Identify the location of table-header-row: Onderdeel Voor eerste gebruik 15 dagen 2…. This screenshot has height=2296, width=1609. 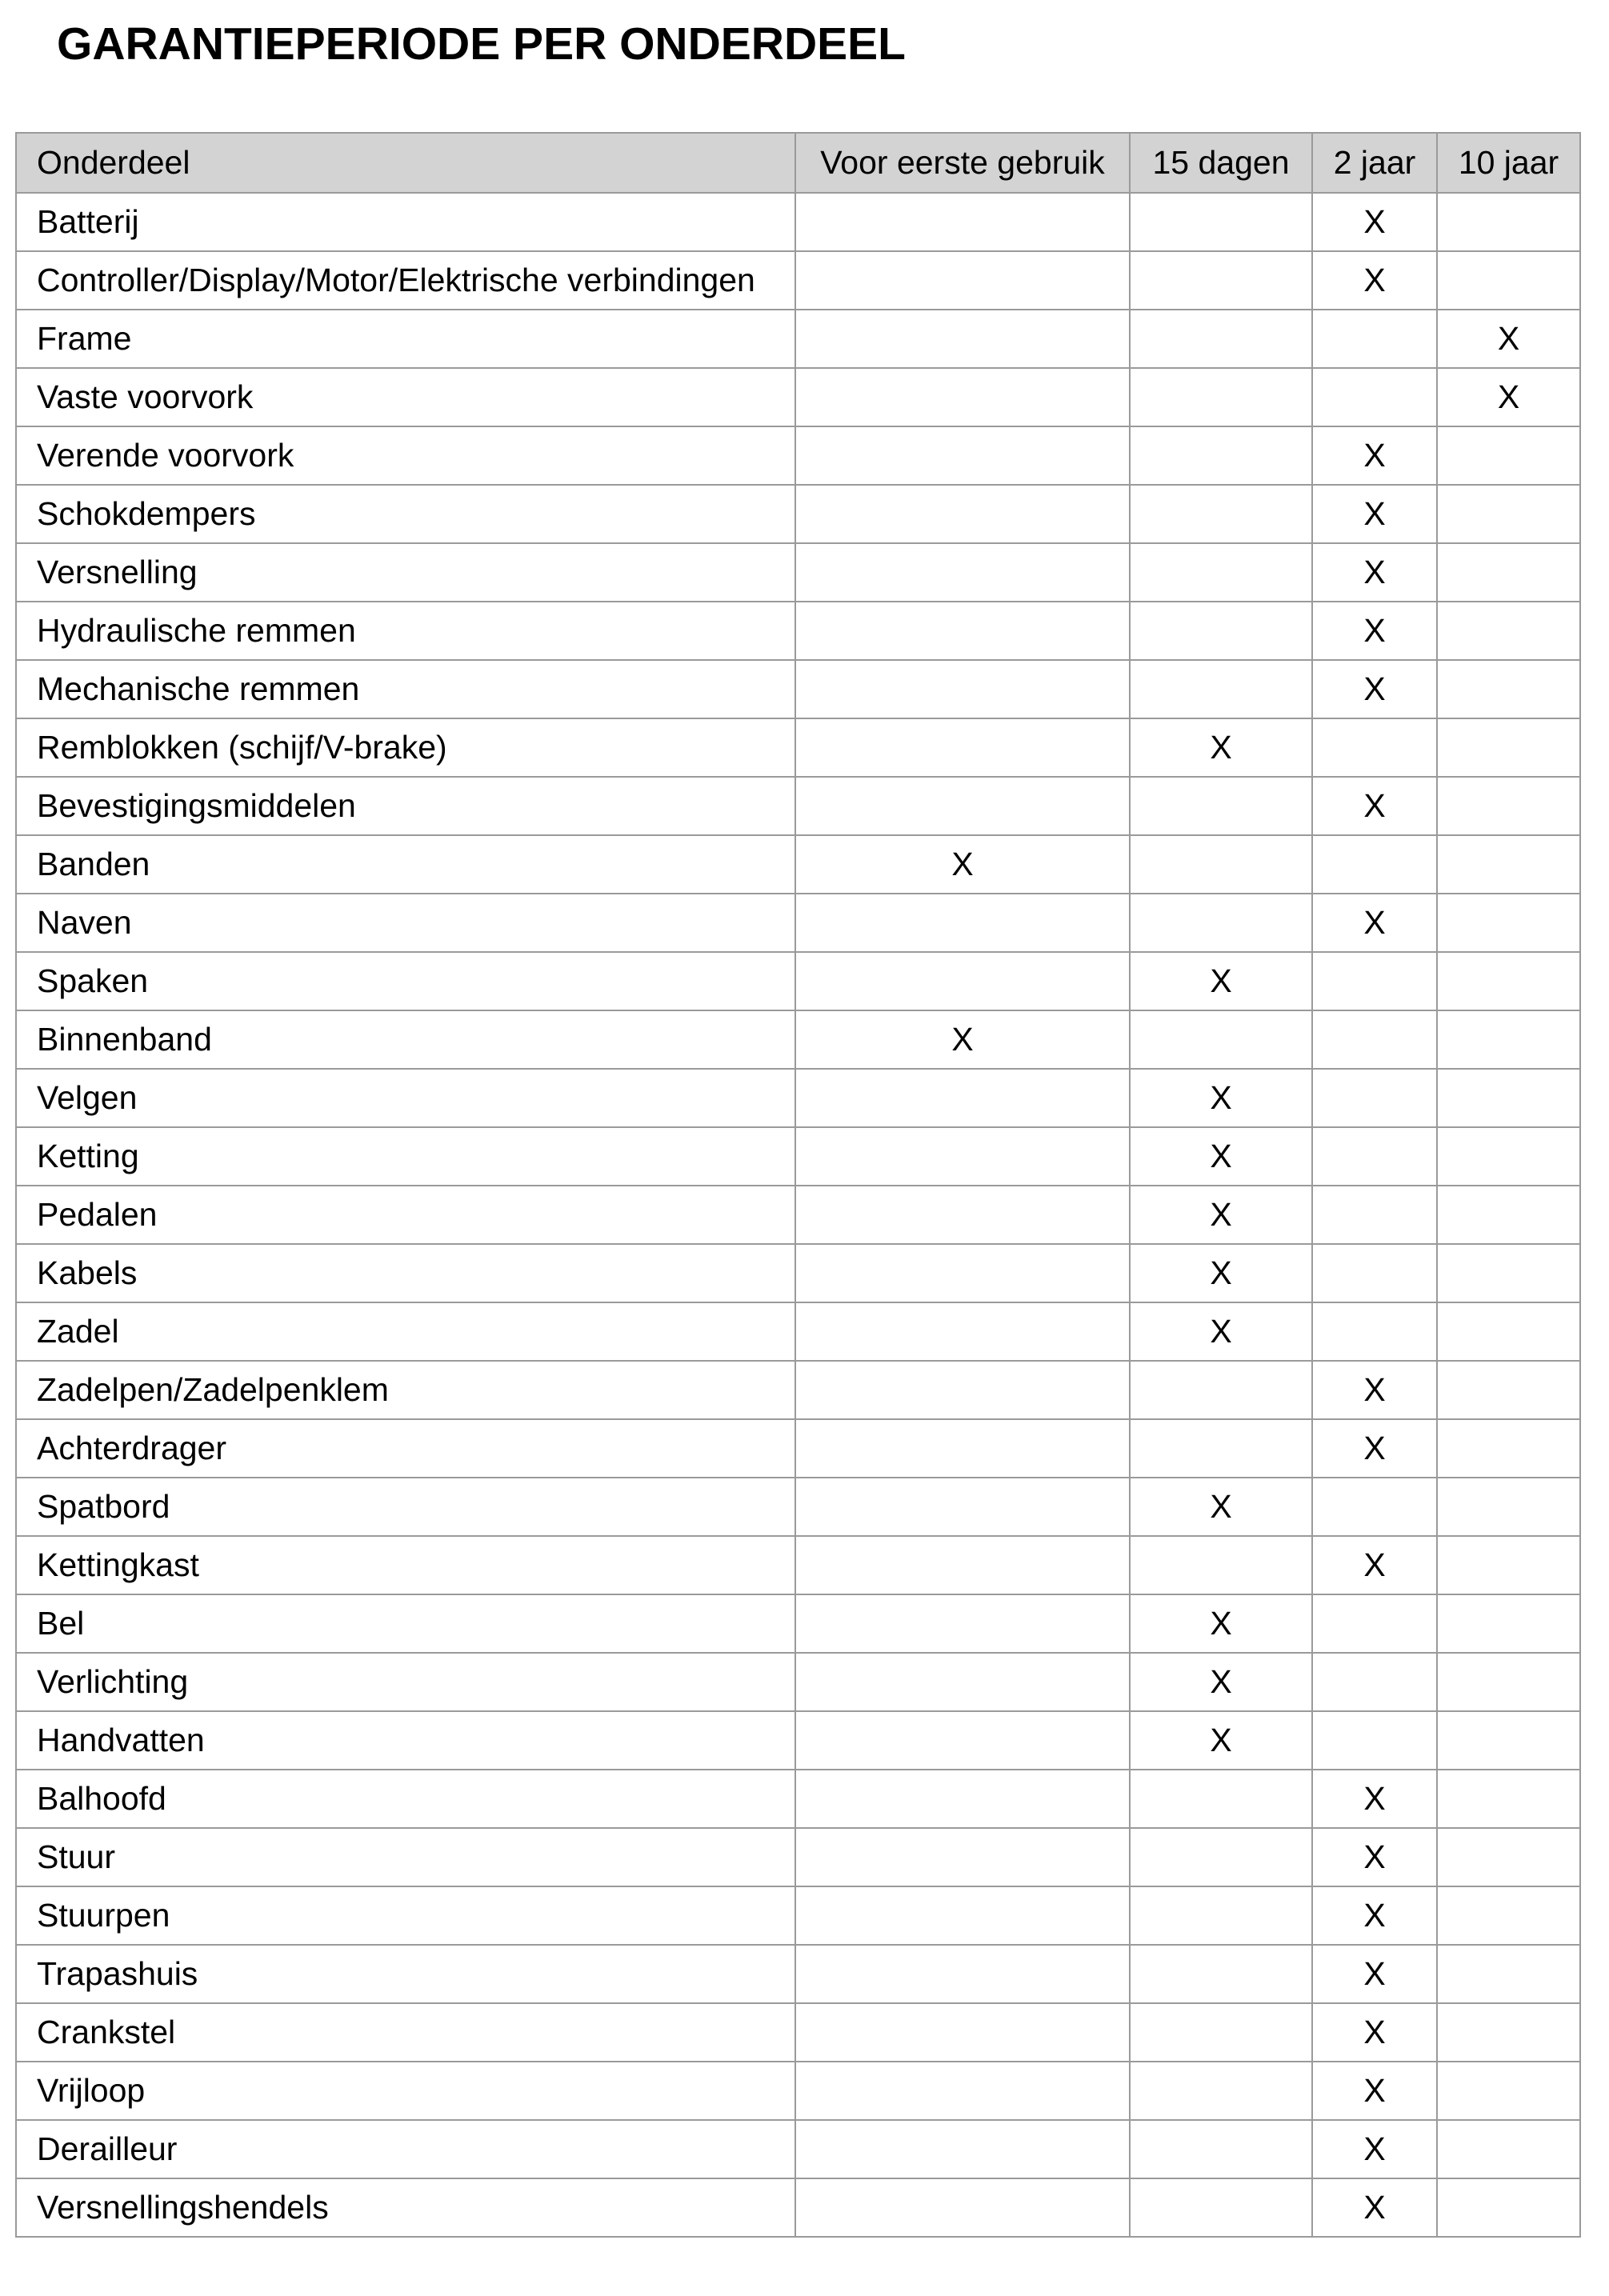
(798, 163).